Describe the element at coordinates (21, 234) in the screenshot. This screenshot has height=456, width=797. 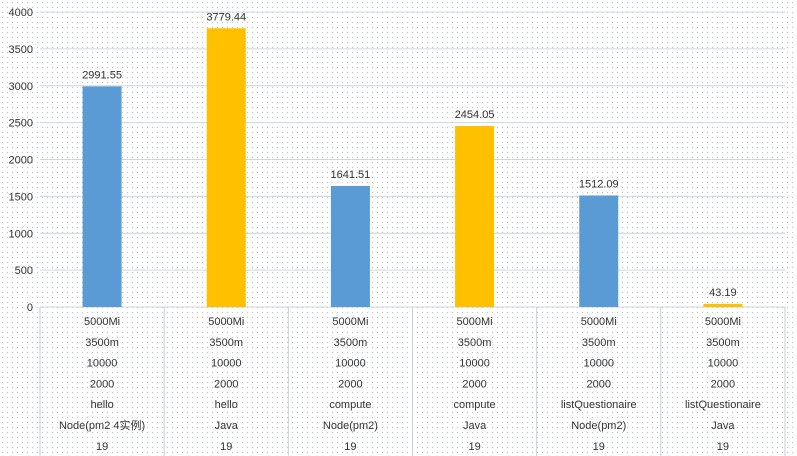
I see `y-tick-label: 1000` at that location.